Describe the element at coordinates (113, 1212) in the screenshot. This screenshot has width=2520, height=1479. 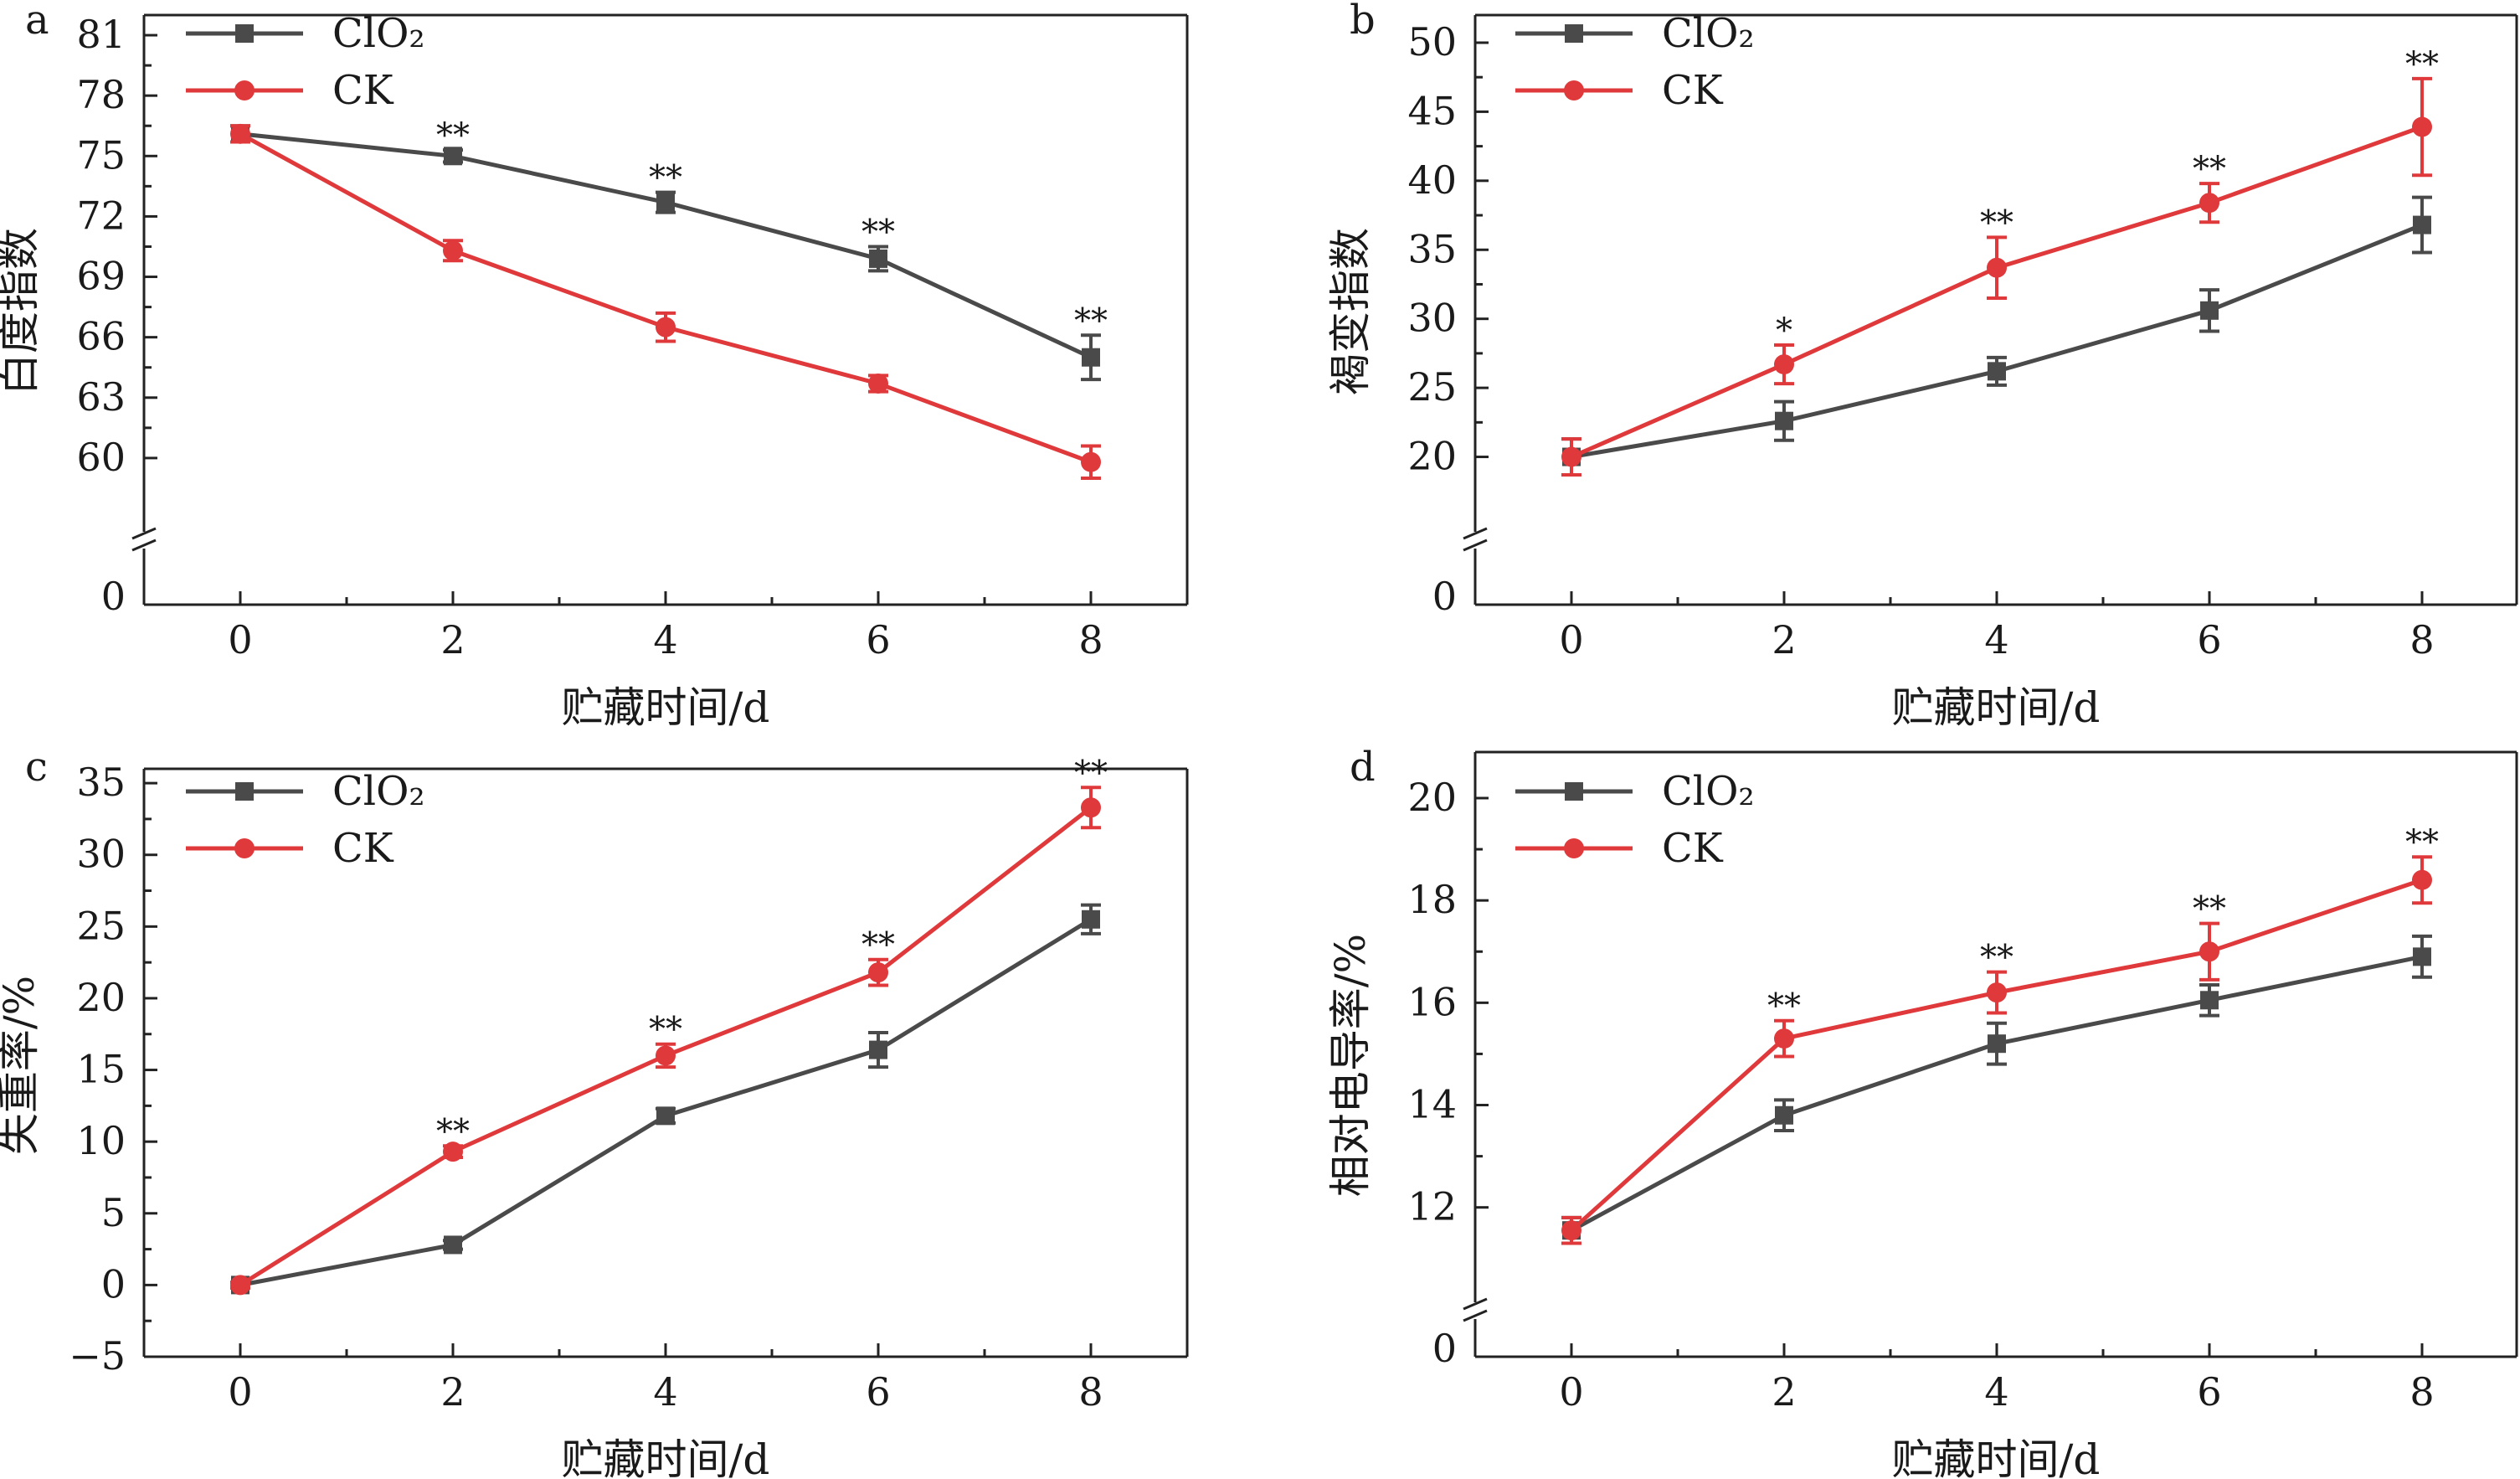
I see `y-tick-label: 5` at that location.